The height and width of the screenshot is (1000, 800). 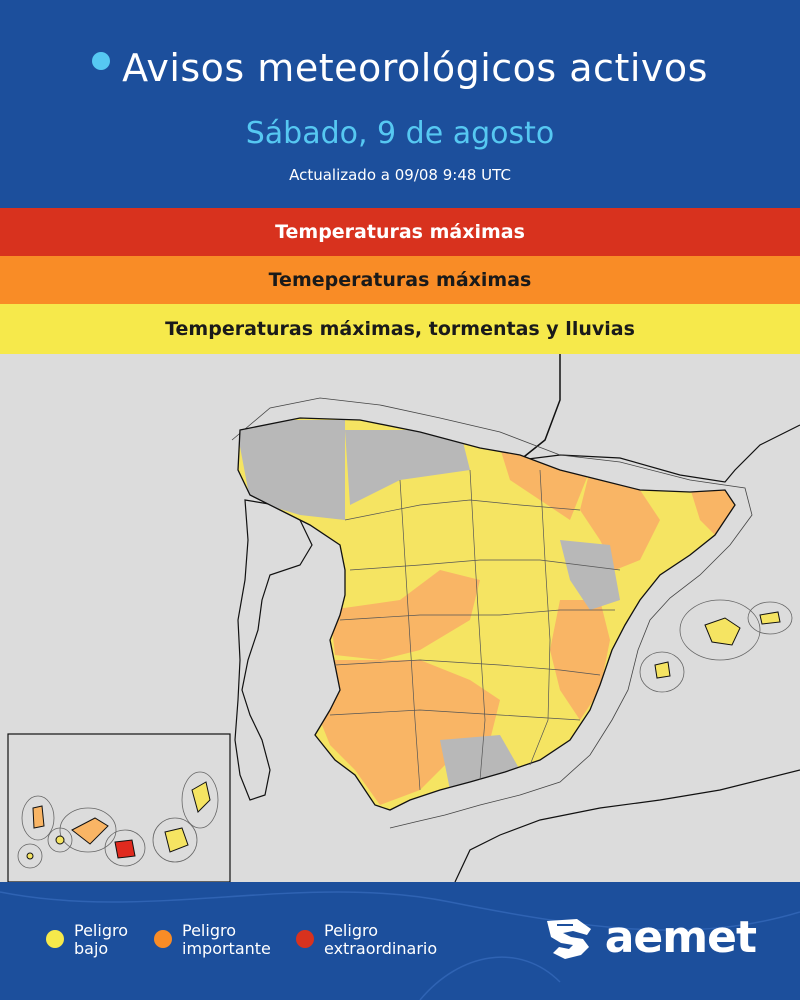 I want to click on zone-fill-important-south-west, so click(x=410, y=732).